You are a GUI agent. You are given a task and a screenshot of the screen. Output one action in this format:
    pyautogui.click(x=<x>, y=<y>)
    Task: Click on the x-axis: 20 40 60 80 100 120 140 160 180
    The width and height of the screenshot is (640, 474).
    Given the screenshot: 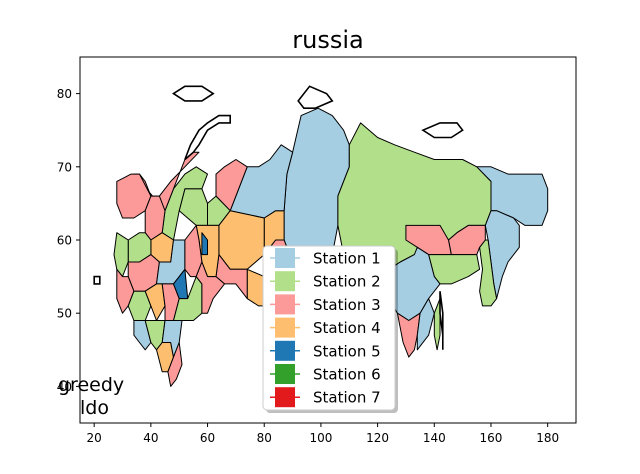 What is the action you would take?
    pyautogui.click(x=323, y=434)
    